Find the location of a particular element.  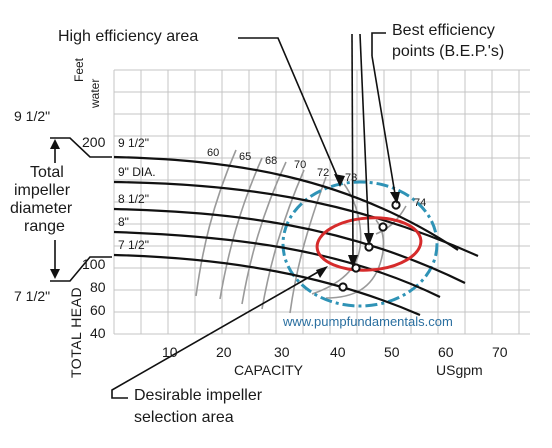

impeller-label: 8" is located at coordinates (123, 222).